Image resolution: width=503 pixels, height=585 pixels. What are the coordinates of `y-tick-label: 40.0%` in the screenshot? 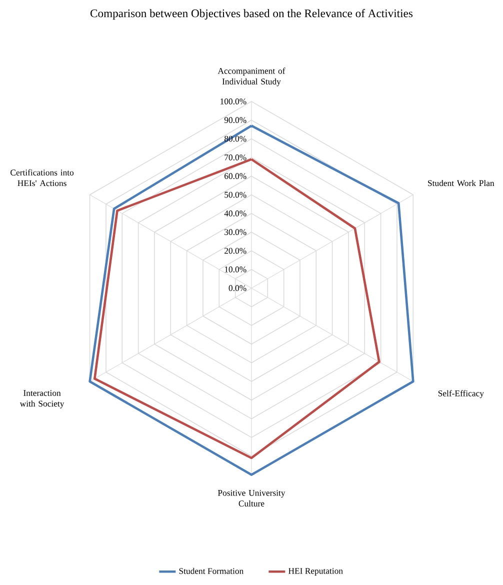 It's located at (235, 213).